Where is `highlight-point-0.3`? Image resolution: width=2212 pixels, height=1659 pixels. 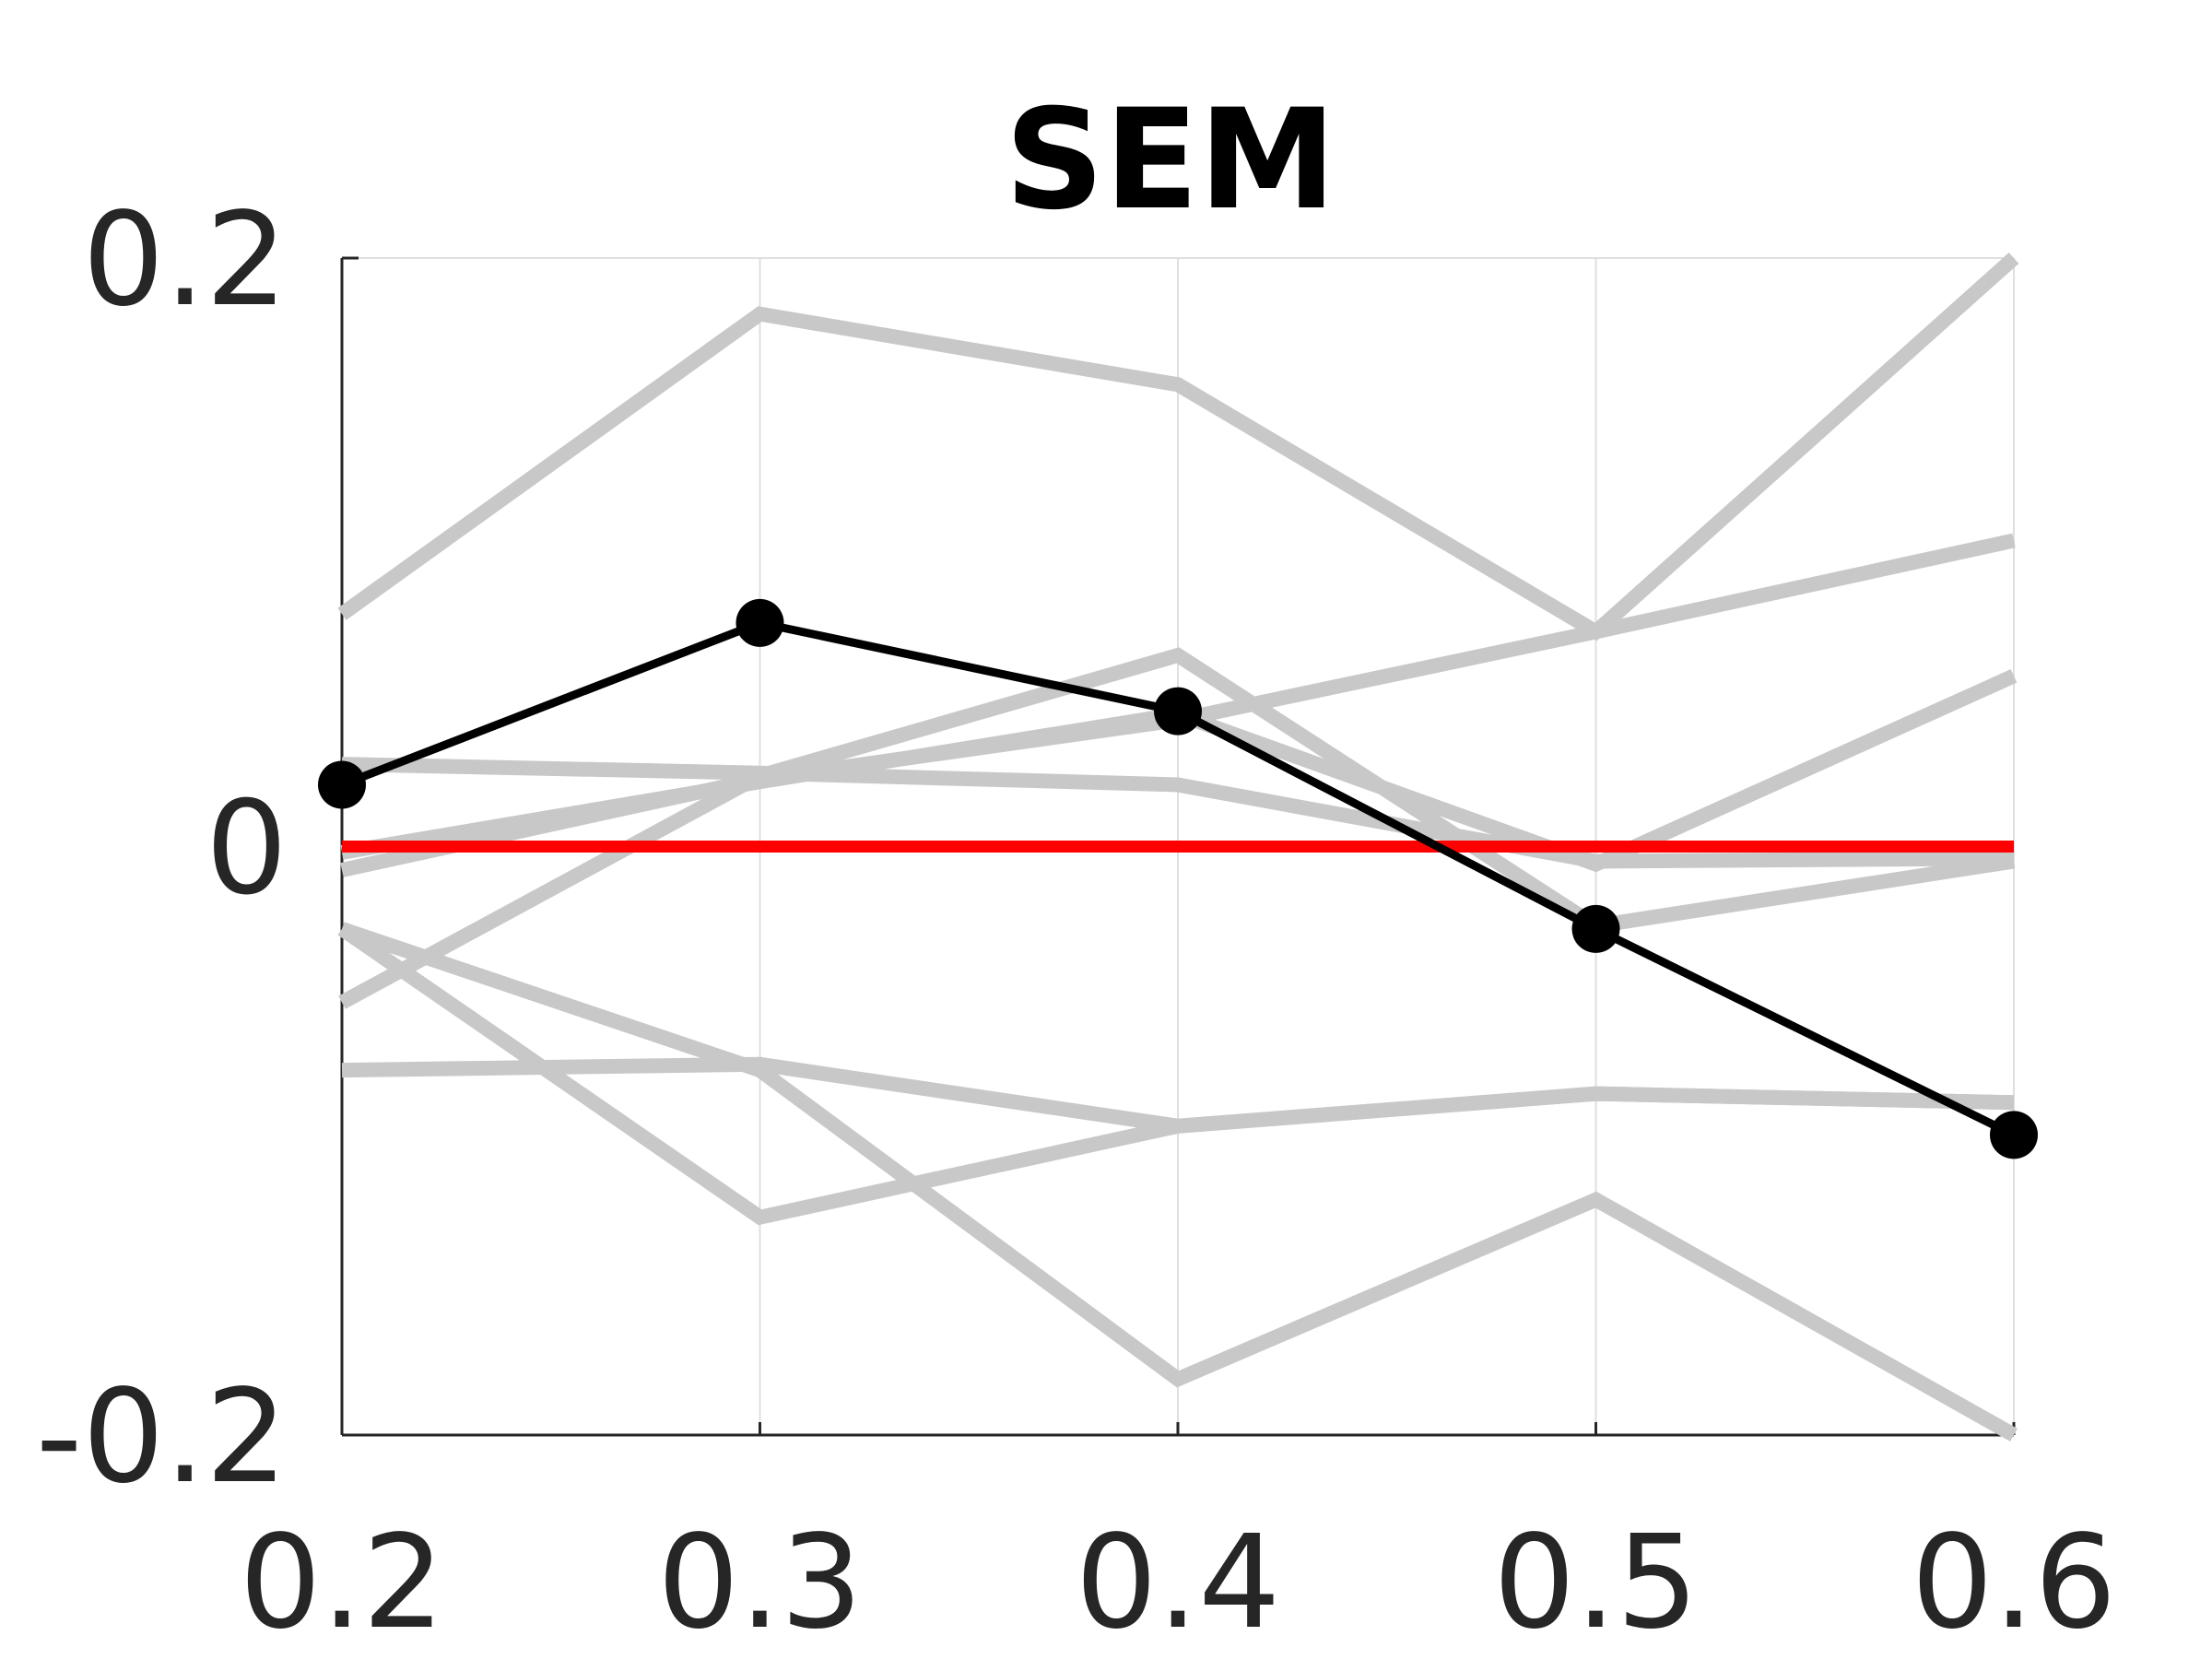 highlight-point-0.3 is located at coordinates (759, 622).